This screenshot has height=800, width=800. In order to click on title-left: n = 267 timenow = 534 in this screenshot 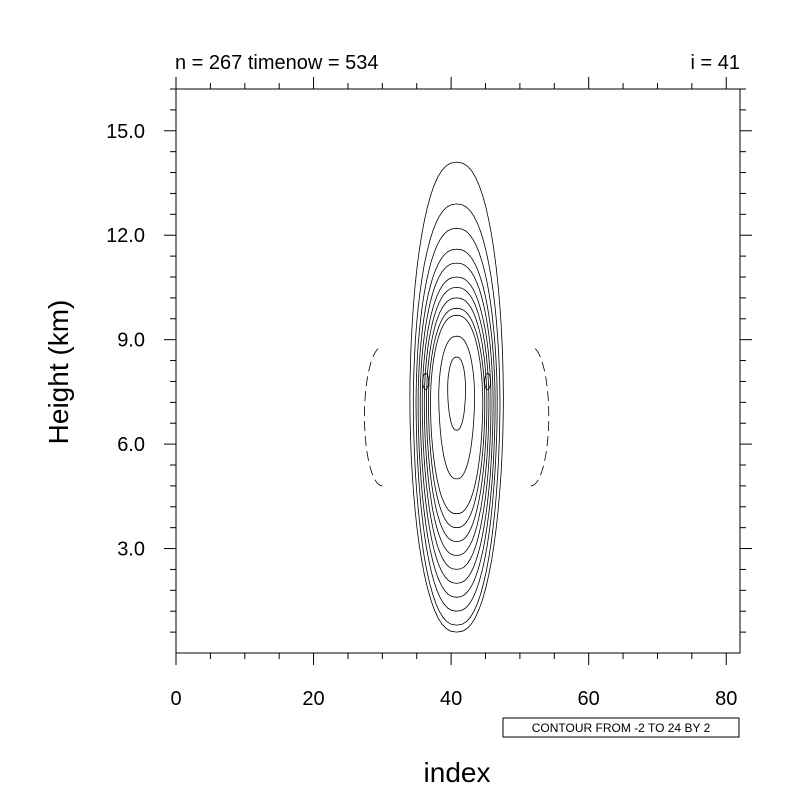, I will do `click(276, 63)`.